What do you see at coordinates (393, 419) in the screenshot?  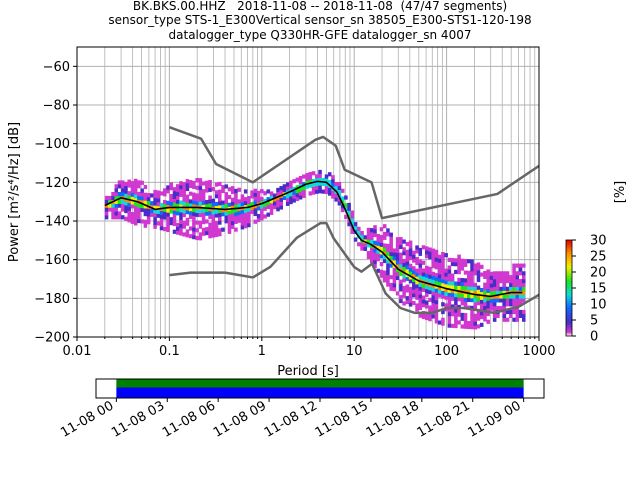 I see `timeline-tick-label: 11-08 18` at bounding box center [393, 419].